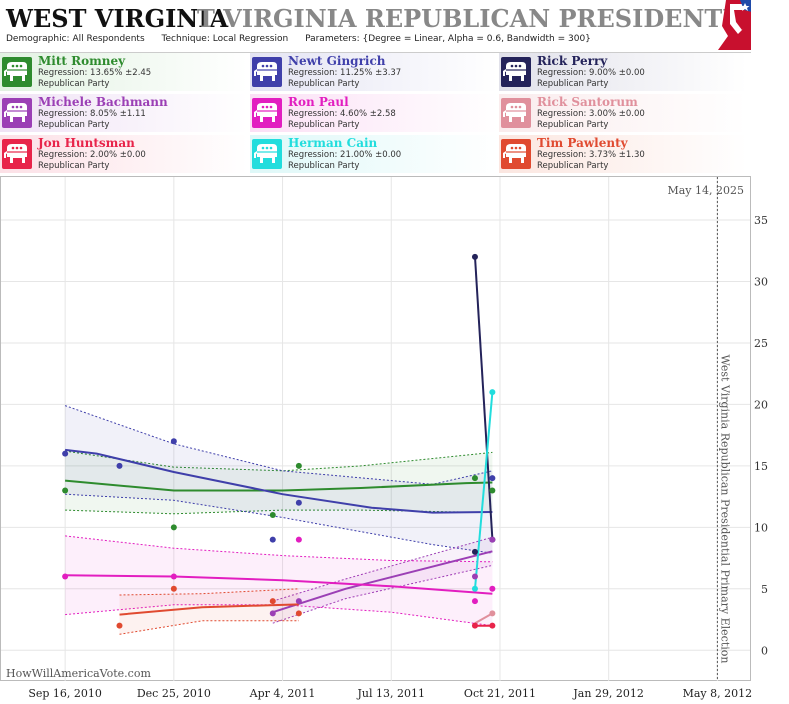 Image resolution: width=789 pixels, height=704 pixels. I want to click on candidate-name: Rick Perry, so click(572, 61).